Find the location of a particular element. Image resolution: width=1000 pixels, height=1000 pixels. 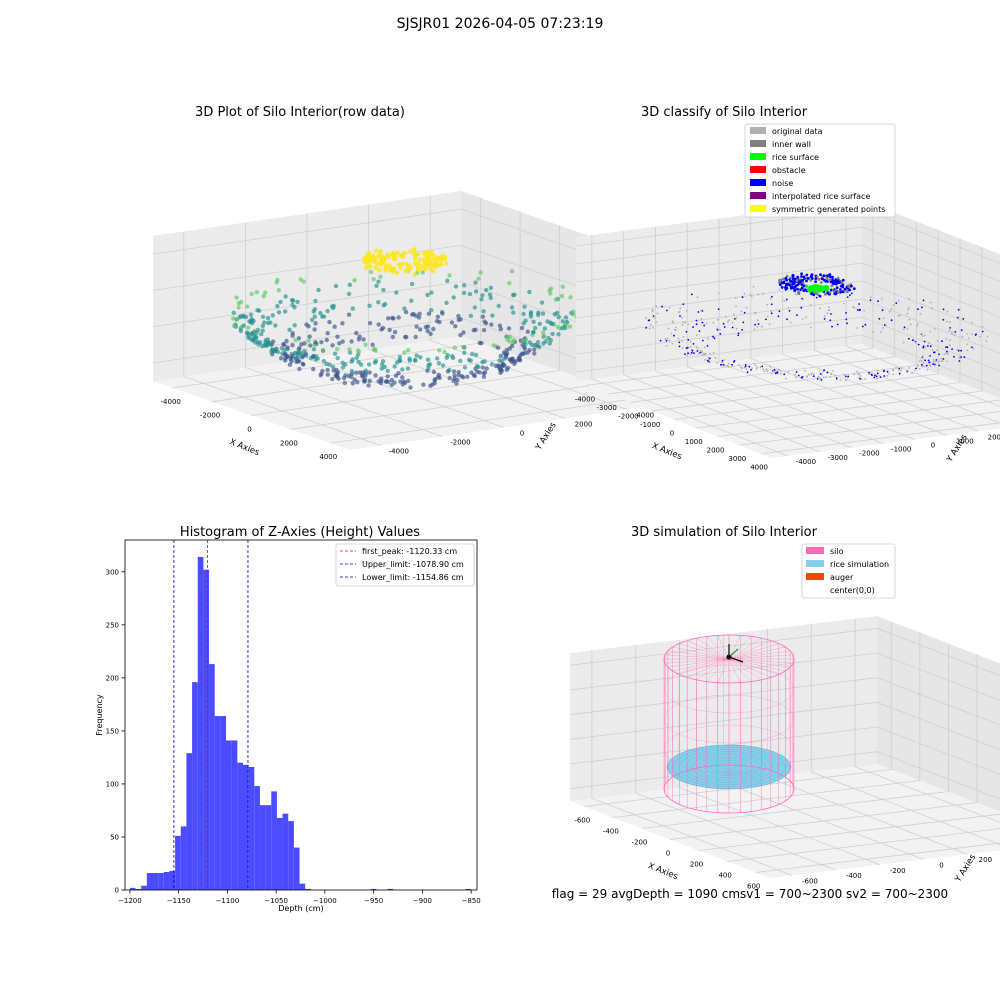

raw-x-tick-label: -2000 is located at coordinates (210, 416).